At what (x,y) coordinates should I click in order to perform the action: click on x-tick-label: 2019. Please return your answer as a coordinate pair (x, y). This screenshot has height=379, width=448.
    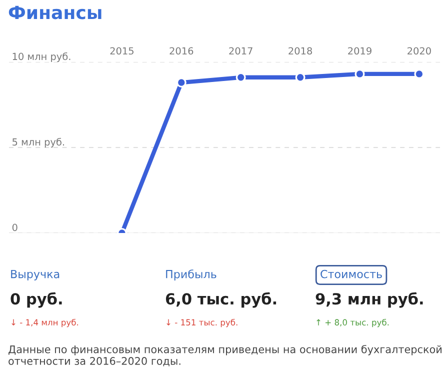
    Looking at the image, I should click on (360, 51).